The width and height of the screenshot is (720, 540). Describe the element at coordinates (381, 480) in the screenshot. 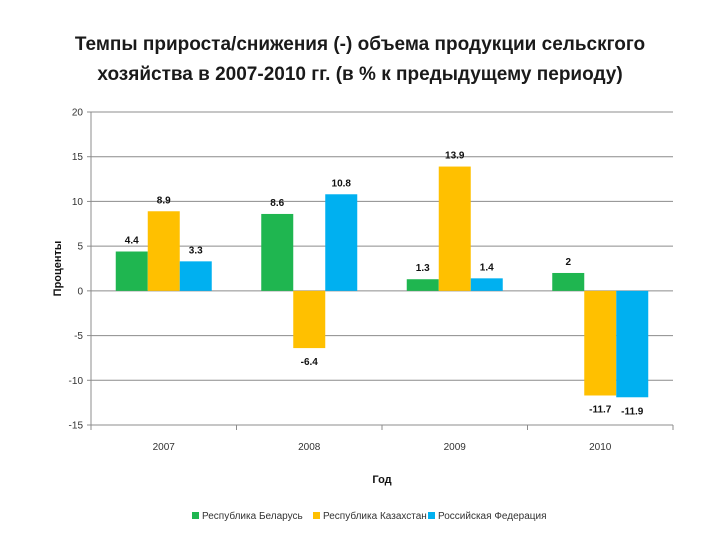

I see `x-axis-title: Год` at that location.